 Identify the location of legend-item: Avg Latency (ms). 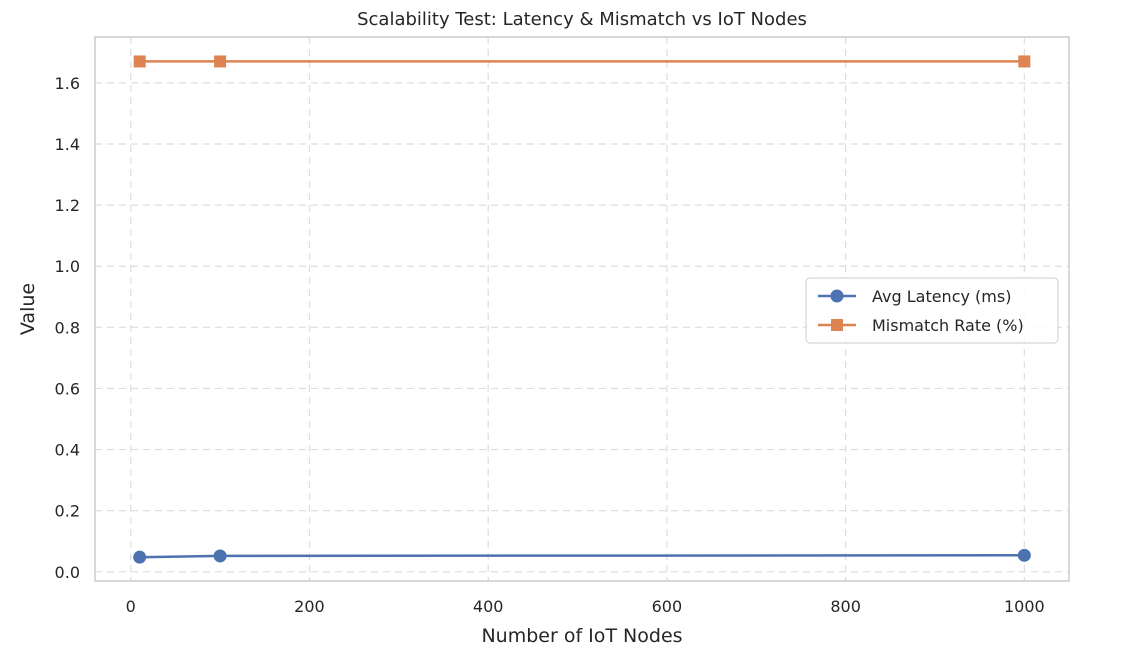
(914, 296).